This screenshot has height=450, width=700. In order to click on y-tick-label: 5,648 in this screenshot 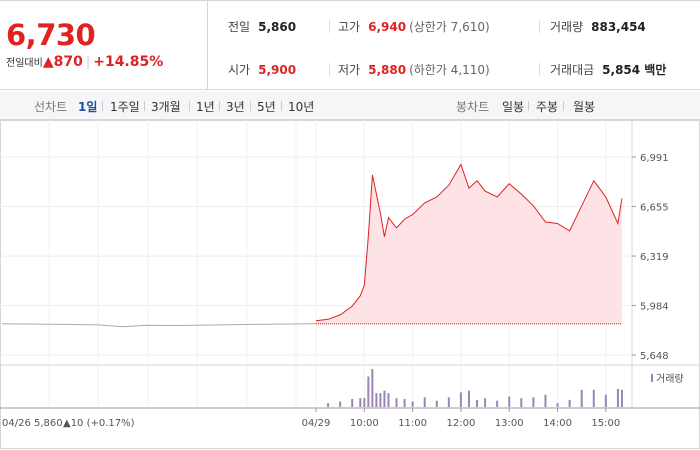, I will do `click(654, 356)`.